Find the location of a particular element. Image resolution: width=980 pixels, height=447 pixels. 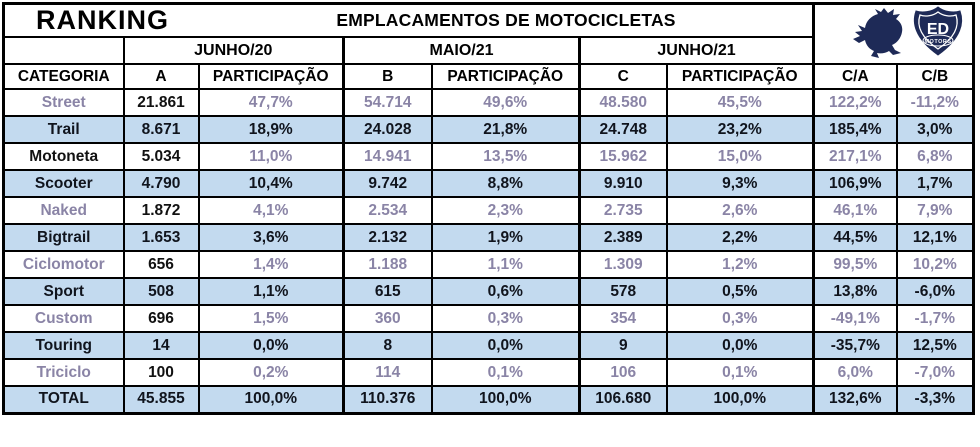

value-cell: 360 is located at coordinates (387, 318).